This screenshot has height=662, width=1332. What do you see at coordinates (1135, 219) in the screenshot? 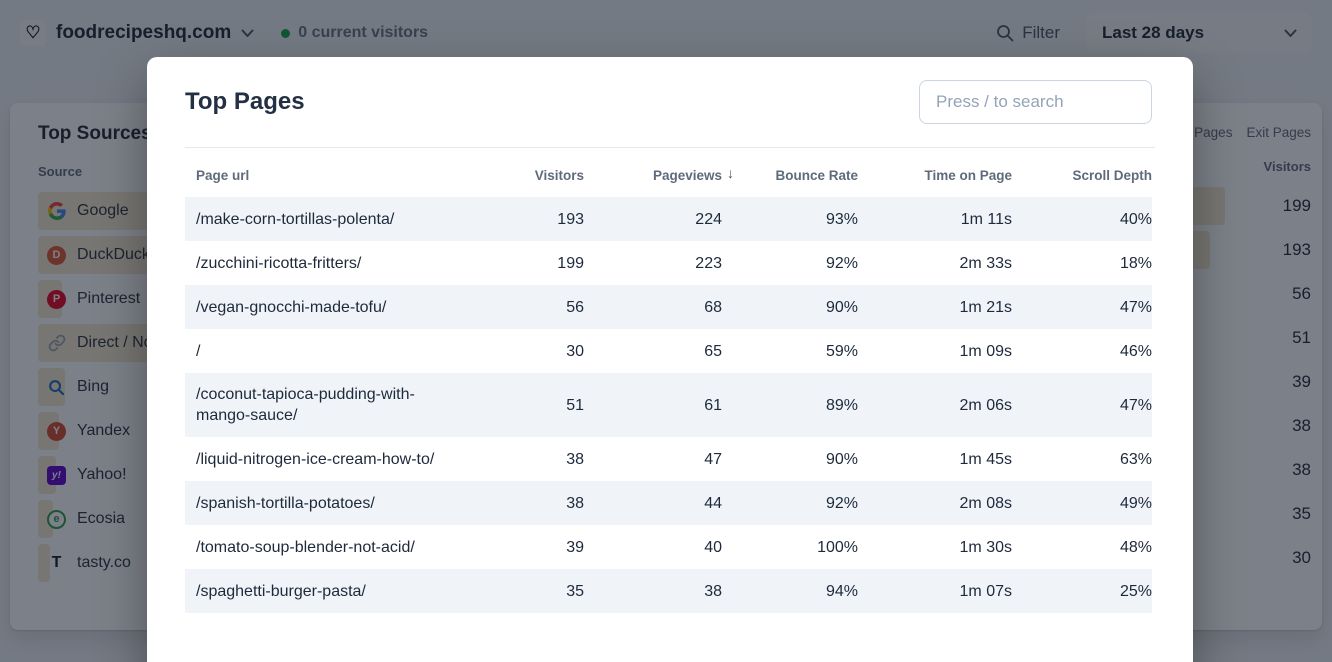
I see `scroll-depth-cell: 40%` at bounding box center [1135, 219].